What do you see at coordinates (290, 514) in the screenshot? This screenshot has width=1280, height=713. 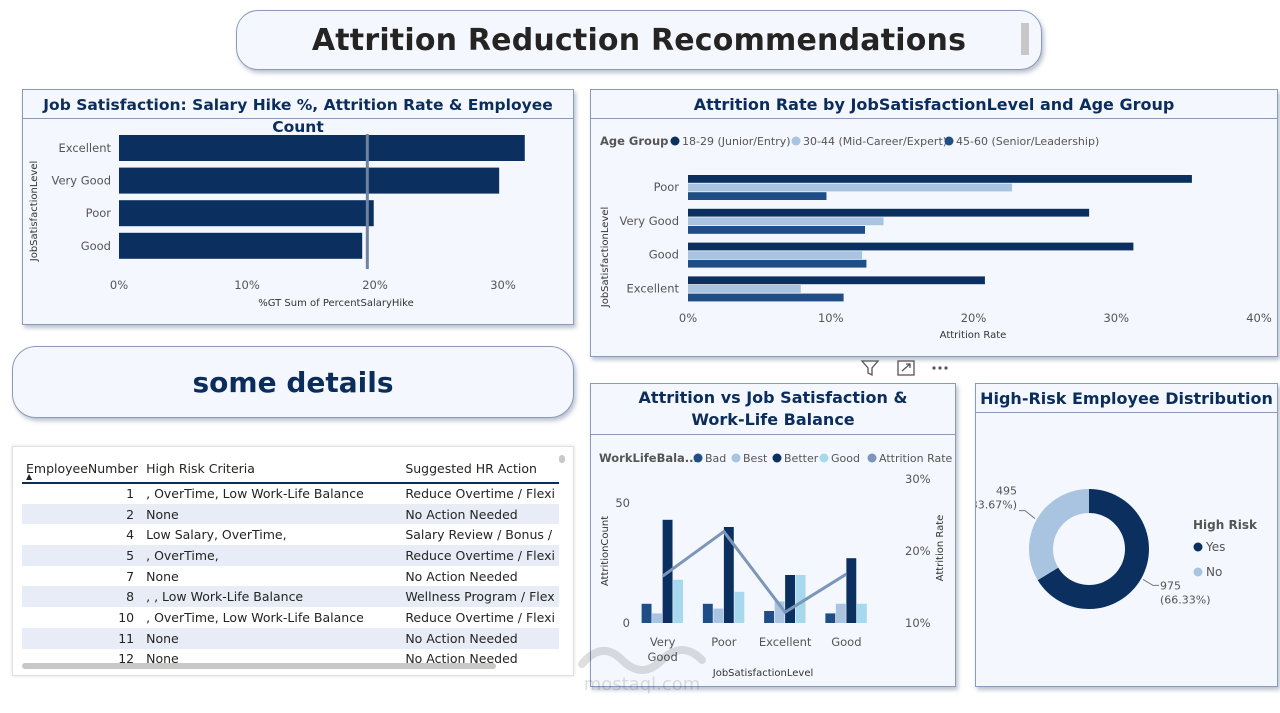 I see `table-row: 2 None No Action Needed` at bounding box center [290, 514].